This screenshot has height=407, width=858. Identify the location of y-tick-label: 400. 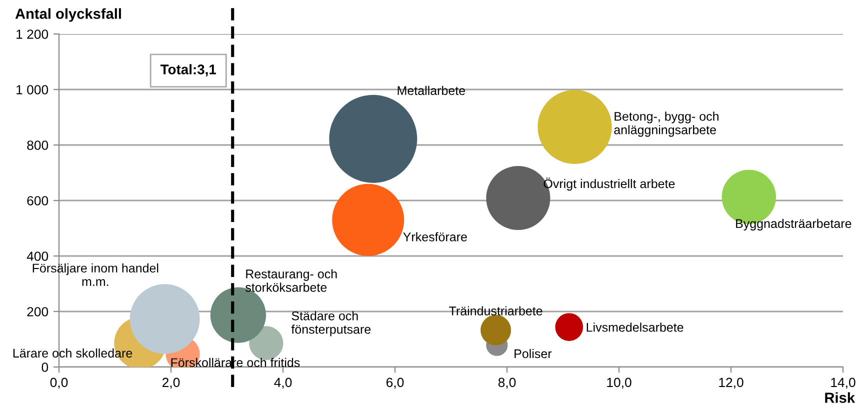
(37, 256).